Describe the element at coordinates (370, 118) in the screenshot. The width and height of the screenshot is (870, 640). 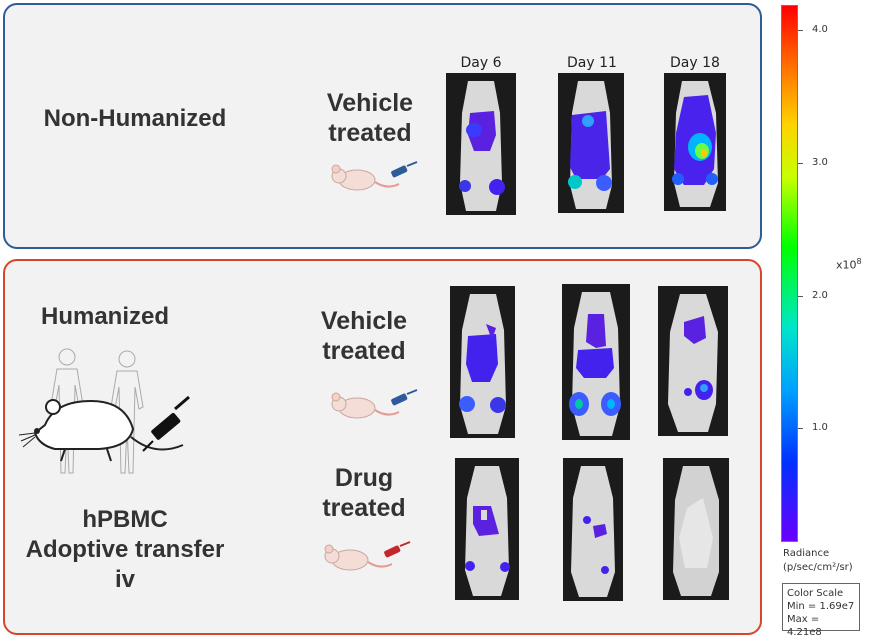
I see `treatment-label-vehicle-top: Vehicle treated` at that location.